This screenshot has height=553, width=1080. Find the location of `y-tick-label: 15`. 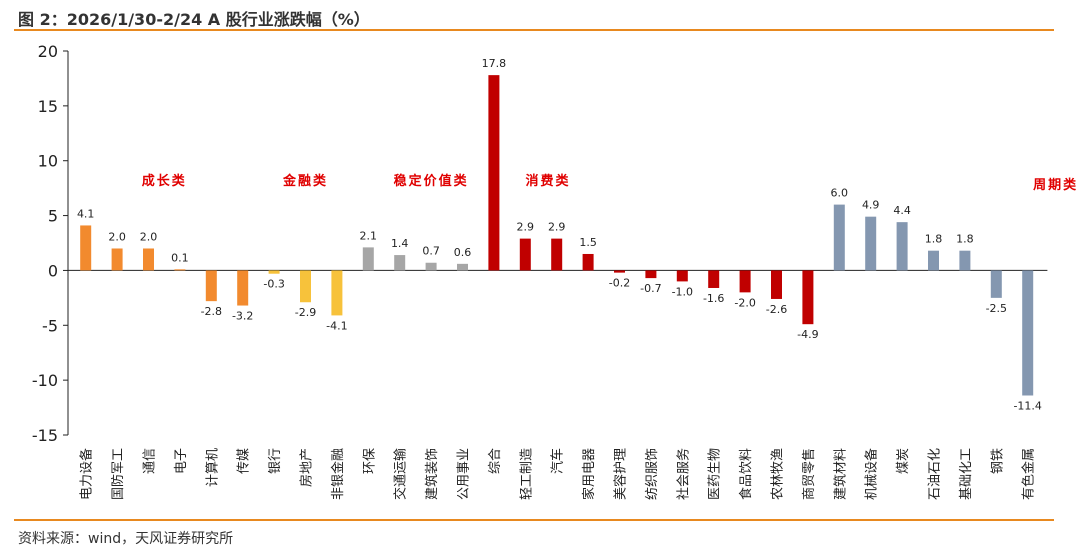

y-tick-label: 15 is located at coordinates (48, 106).